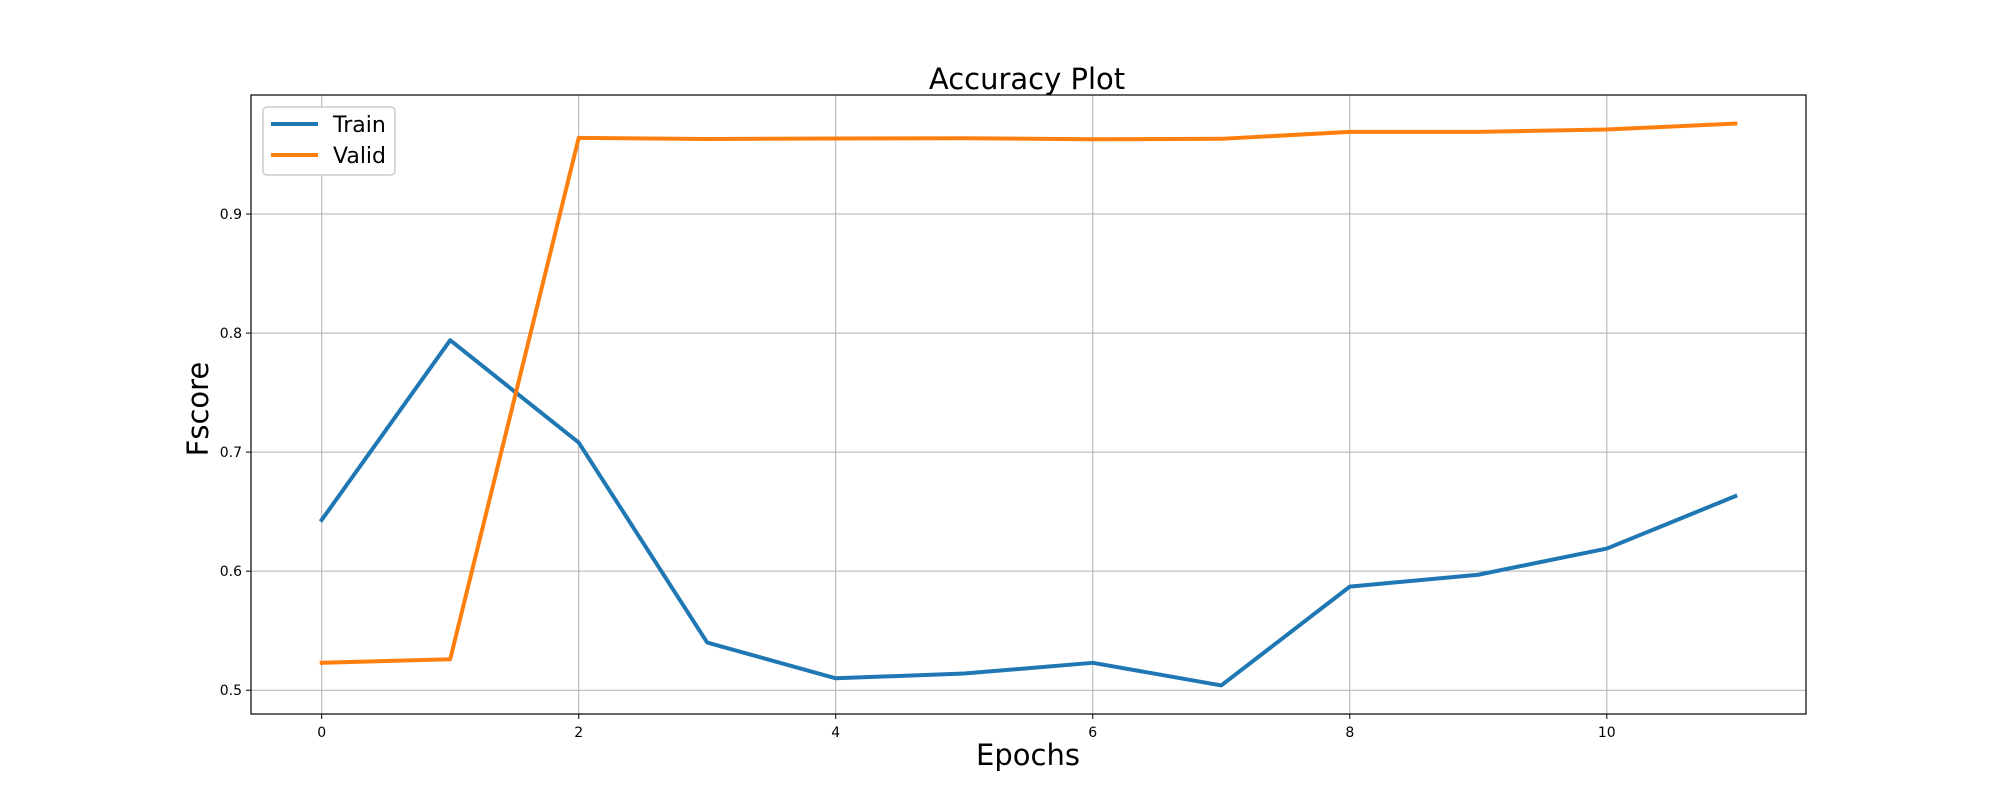  What do you see at coordinates (231, 572) in the screenshot?
I see `y-tick-label: 0.6` at bounding box center [231, 572].